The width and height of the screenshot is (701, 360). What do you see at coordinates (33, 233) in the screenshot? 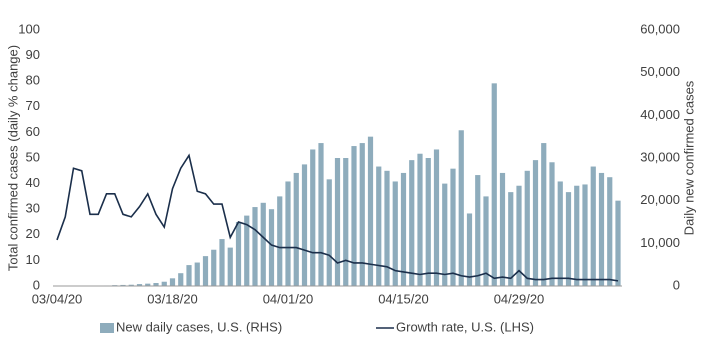
I see `y-tick-label: 20` at bounding box center [33, 233].